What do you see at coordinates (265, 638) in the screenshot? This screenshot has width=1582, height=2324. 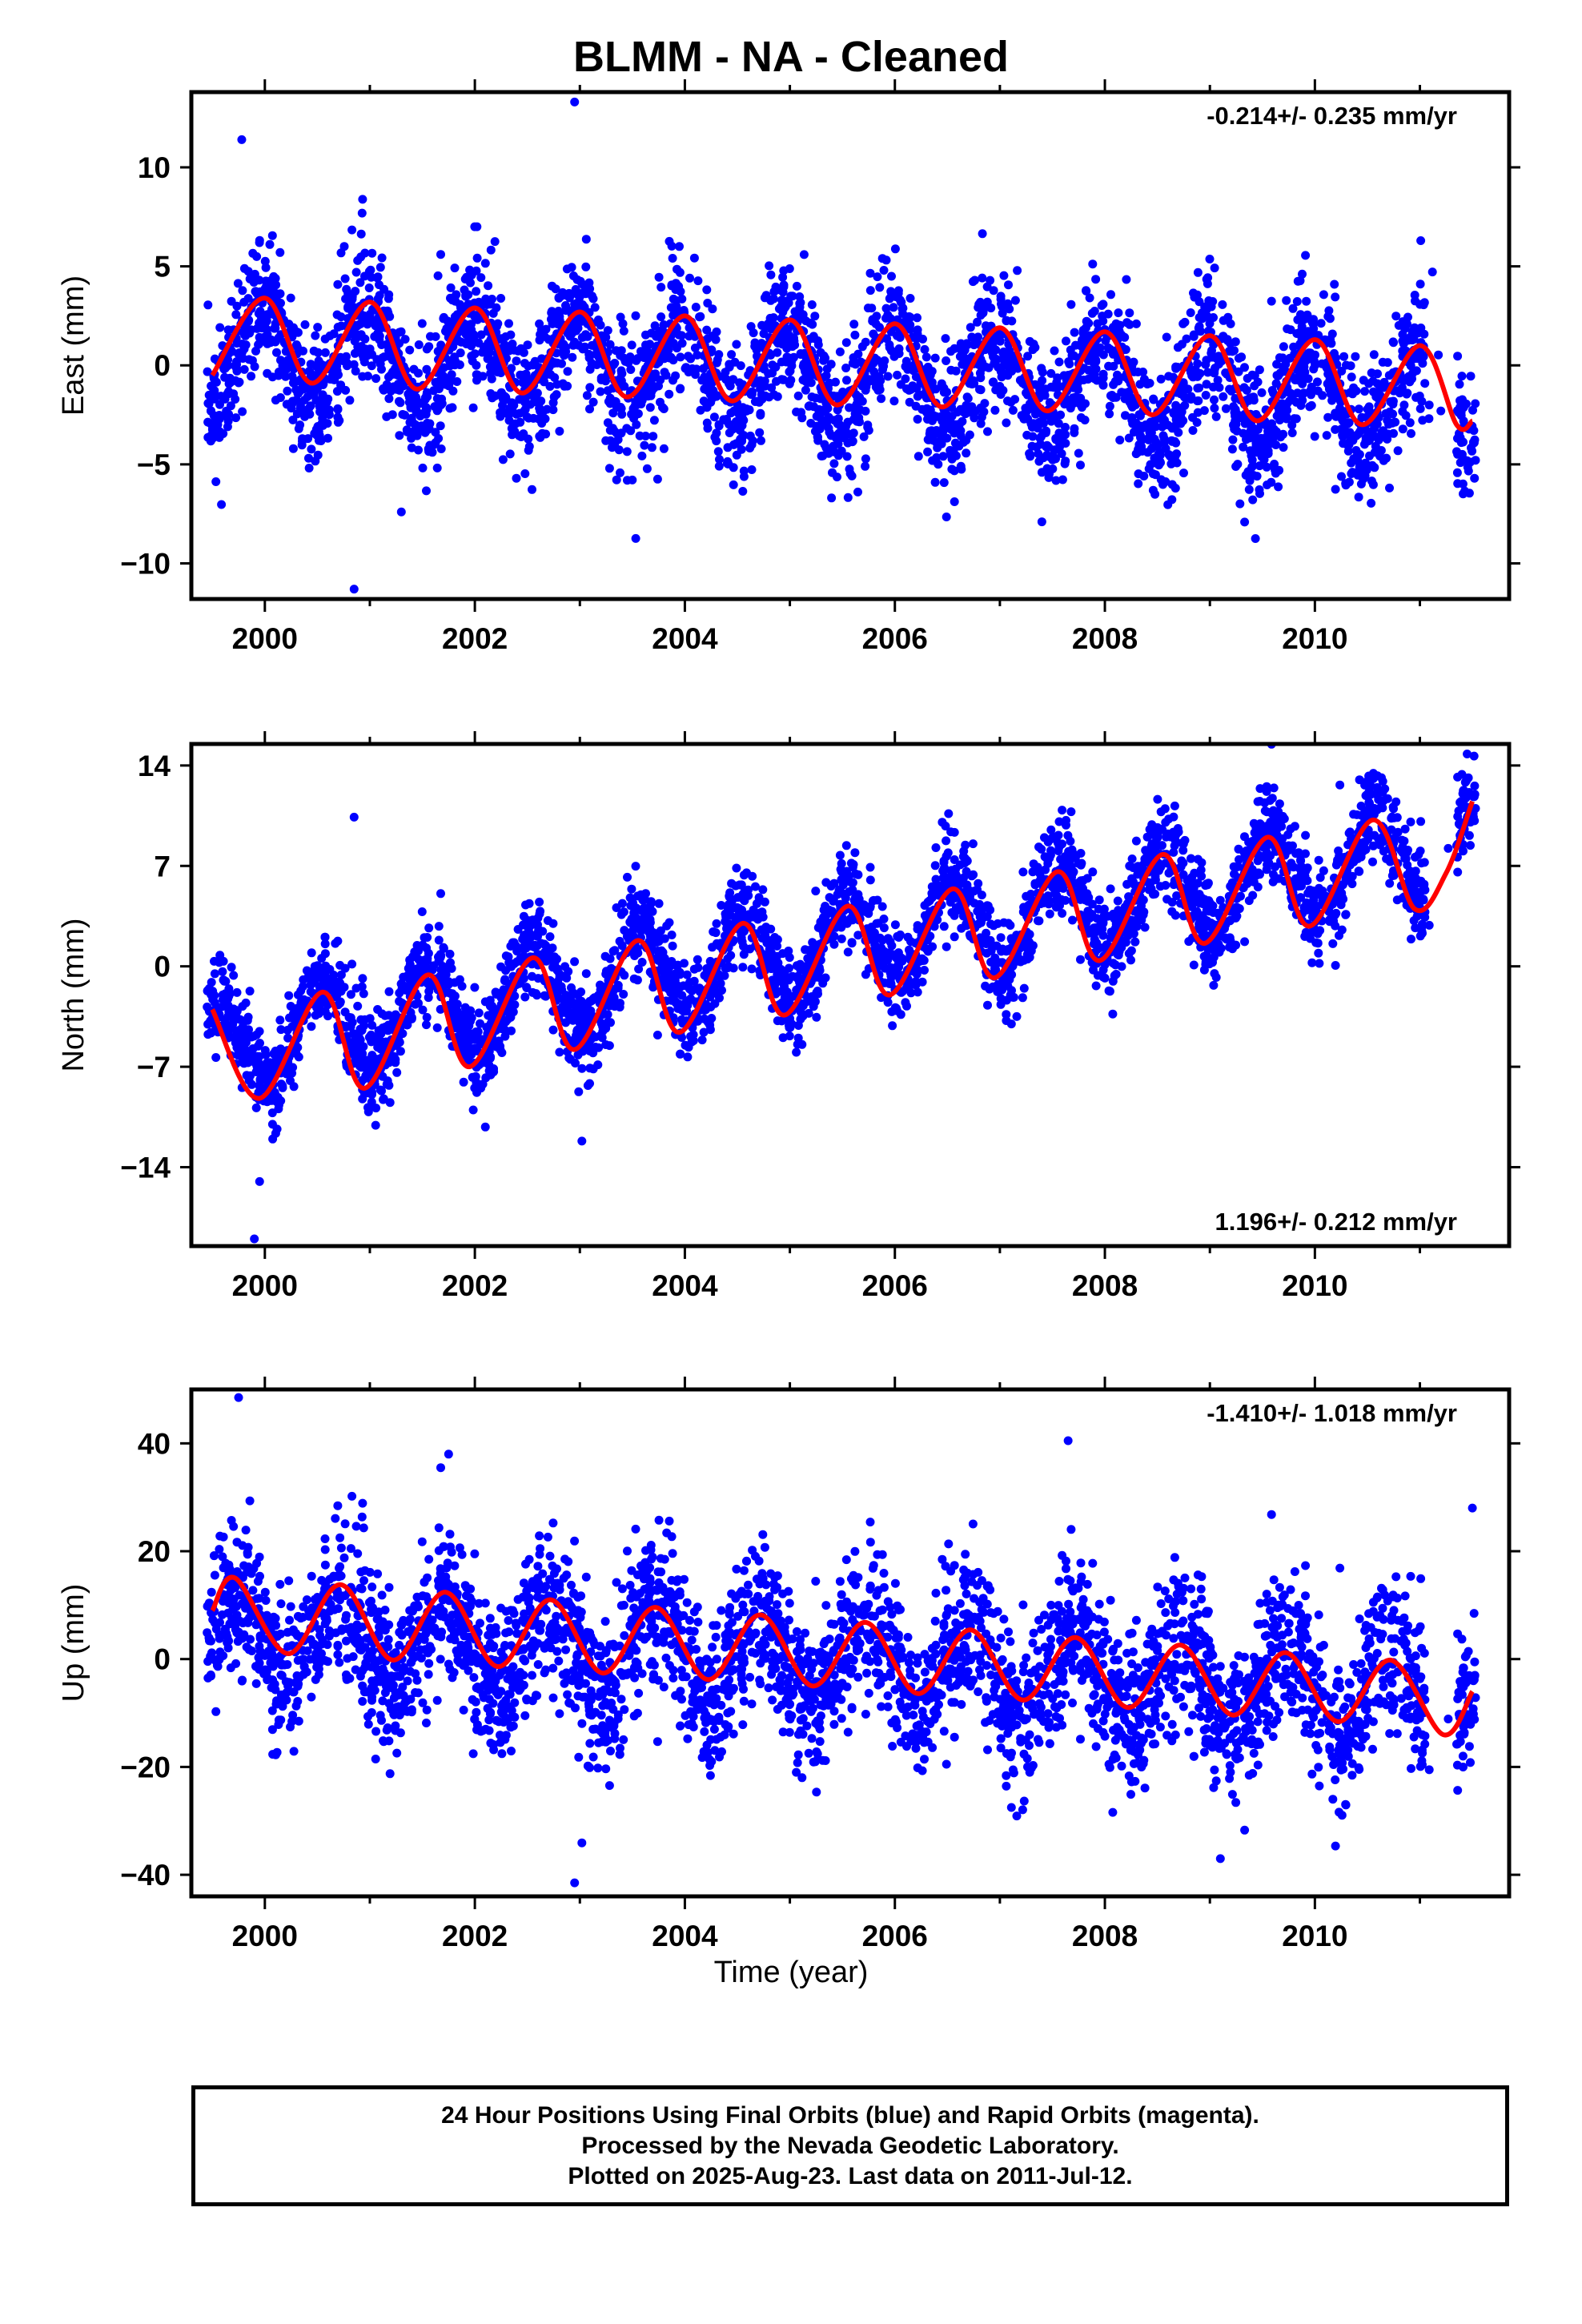 I see `x-tick-label: 2000` at bounding box center [265, 638].